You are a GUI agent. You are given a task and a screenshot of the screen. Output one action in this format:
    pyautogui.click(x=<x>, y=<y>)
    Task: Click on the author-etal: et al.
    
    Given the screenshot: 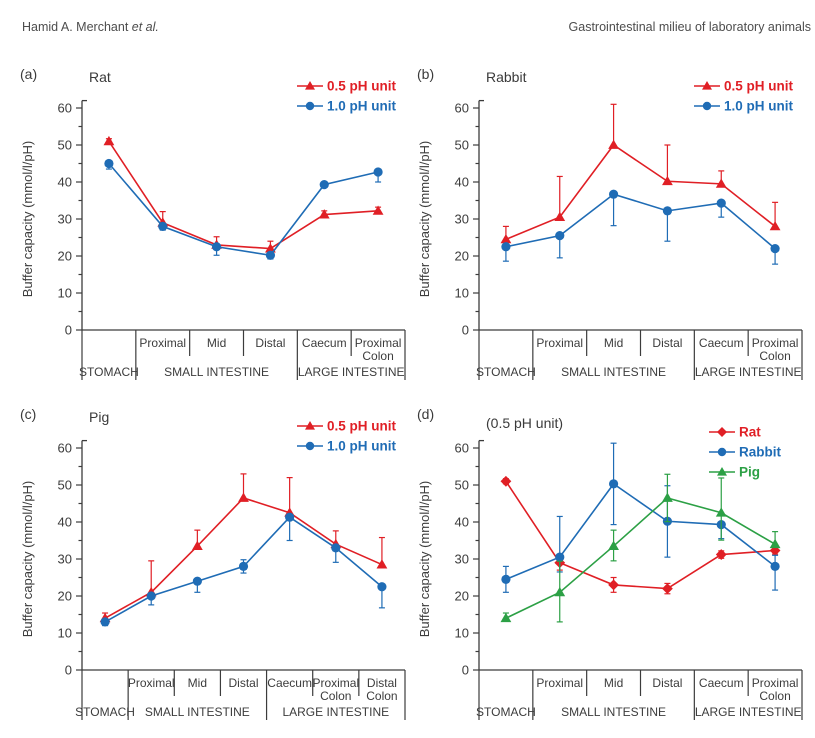 What is the action you would take?
    pyautogui.click(x=145, y=27)
    